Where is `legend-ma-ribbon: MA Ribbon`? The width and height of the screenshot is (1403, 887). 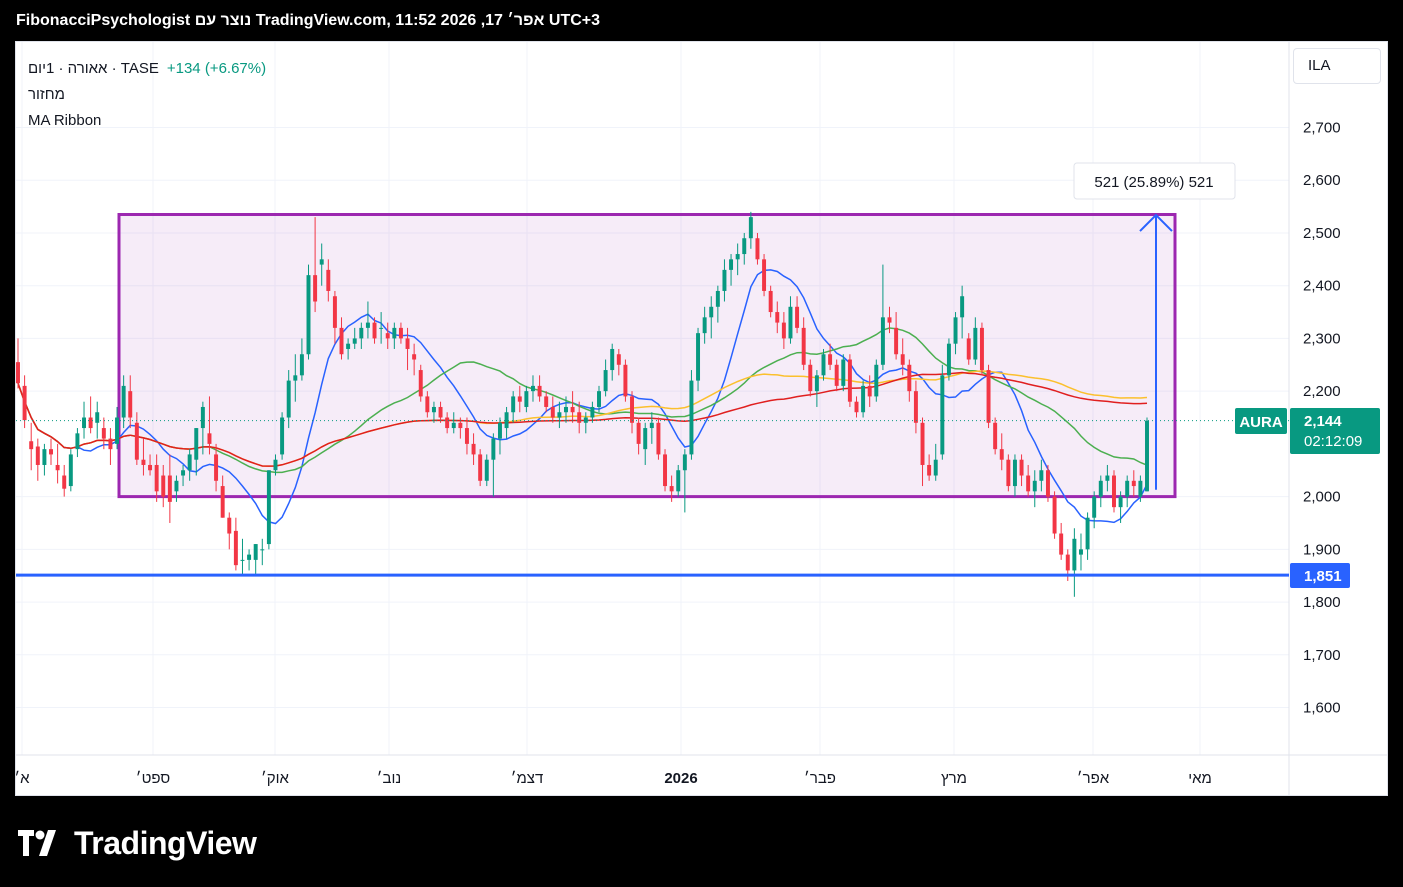
legend-ma-ribbon: MA Ribbon is located at coordinates (65, 120).